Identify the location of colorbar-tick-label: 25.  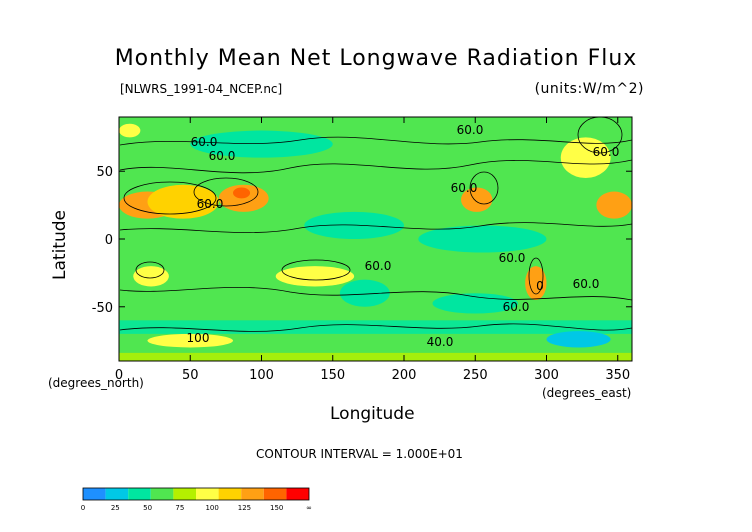
(115, 508).